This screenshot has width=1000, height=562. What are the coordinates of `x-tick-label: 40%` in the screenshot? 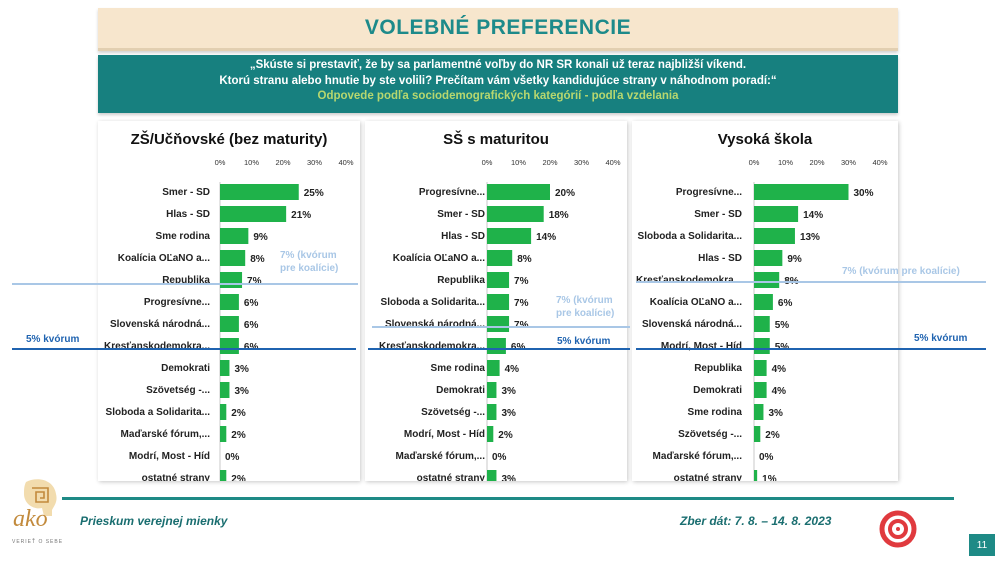 It's located at (612, 162).